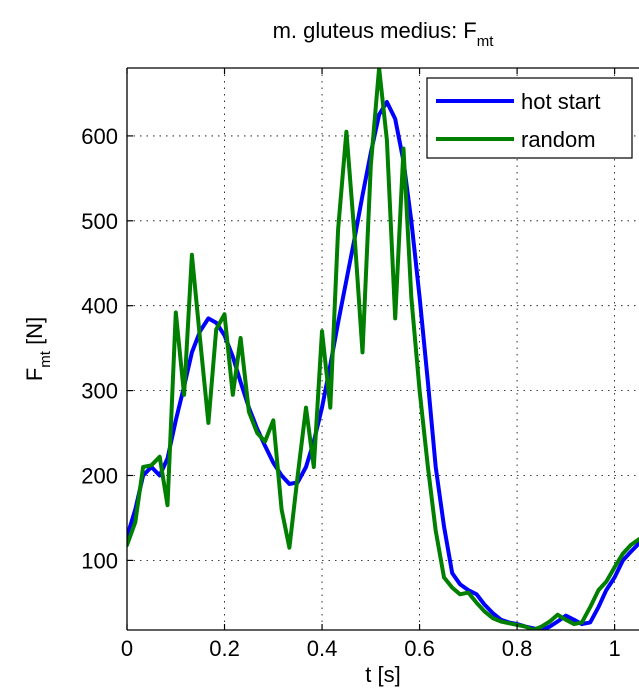 The image size is (639, 690). What do you see at coordinates (99, 391) in the screenshot?
I see `y-tick-label-2: 300` at bounding box center [99, 391].